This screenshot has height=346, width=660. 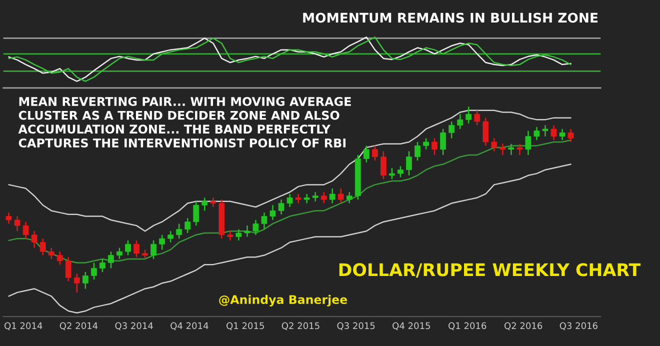 What do you see at coordinates (79, 326) in the screenshot?
I see `x-tick-label: Q2 2014` at bounding box center [79, 326].